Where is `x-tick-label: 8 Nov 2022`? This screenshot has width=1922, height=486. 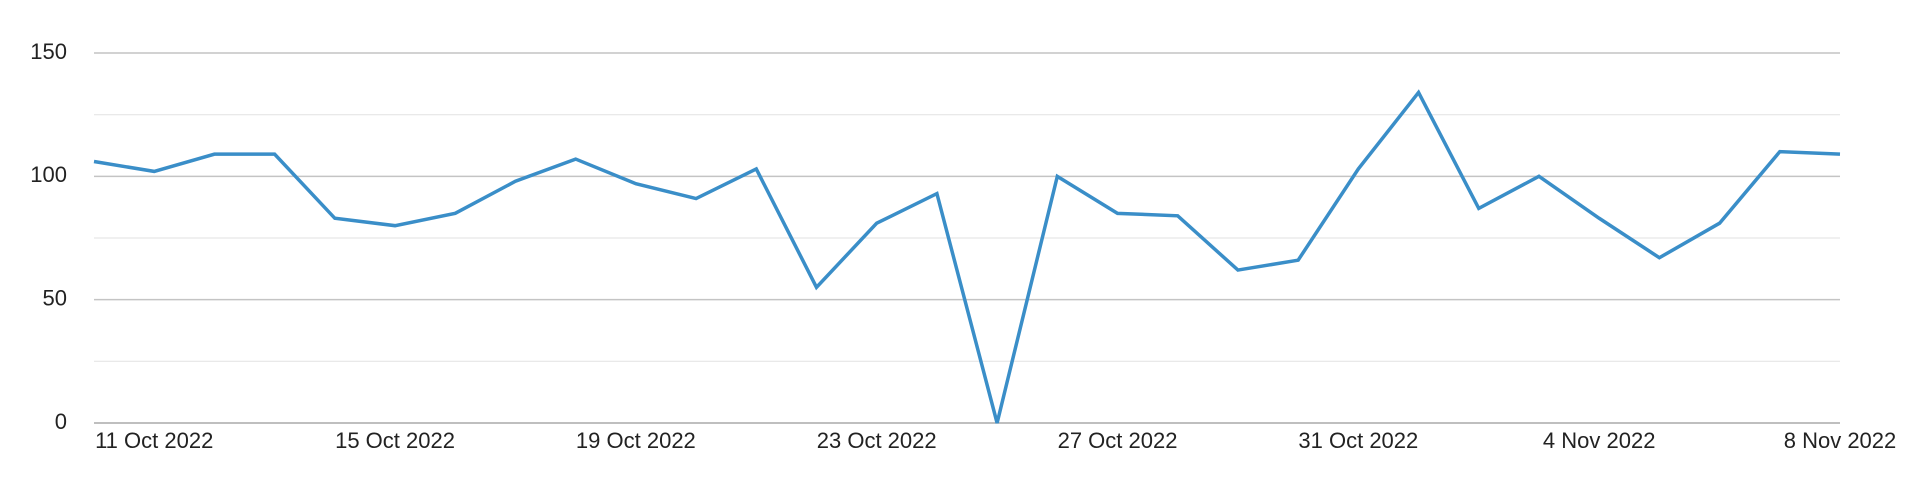 x-tick-label: 8 Nov 2022 is located at coordinates (1840, 440).